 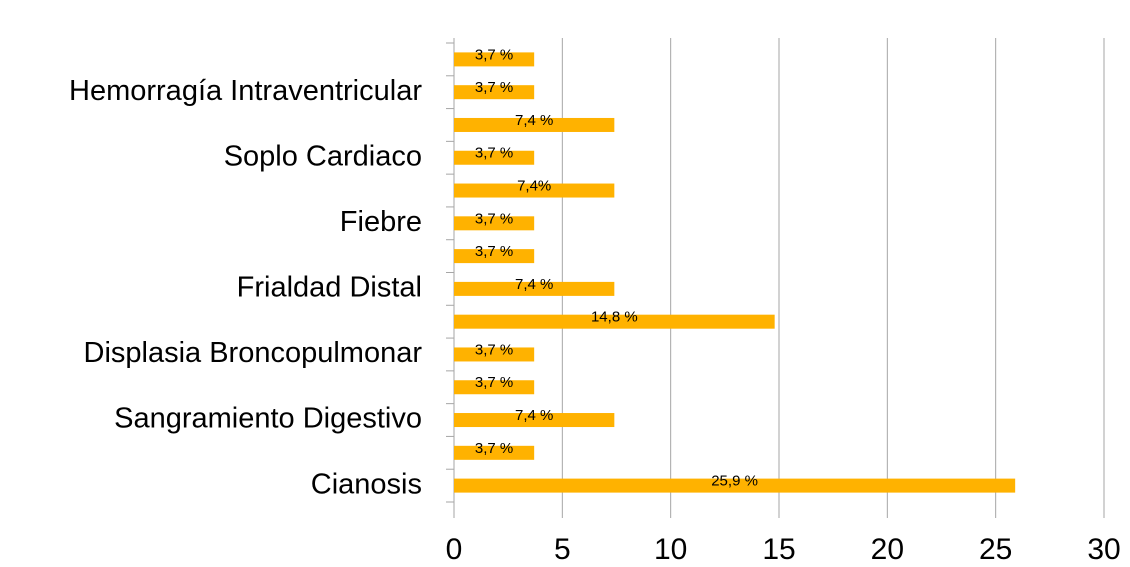 What do you see at coordinates (329, 288) in the screenshot?
I see `y-tick-label: Frialdad Distal` at bounding box center [329, 288].